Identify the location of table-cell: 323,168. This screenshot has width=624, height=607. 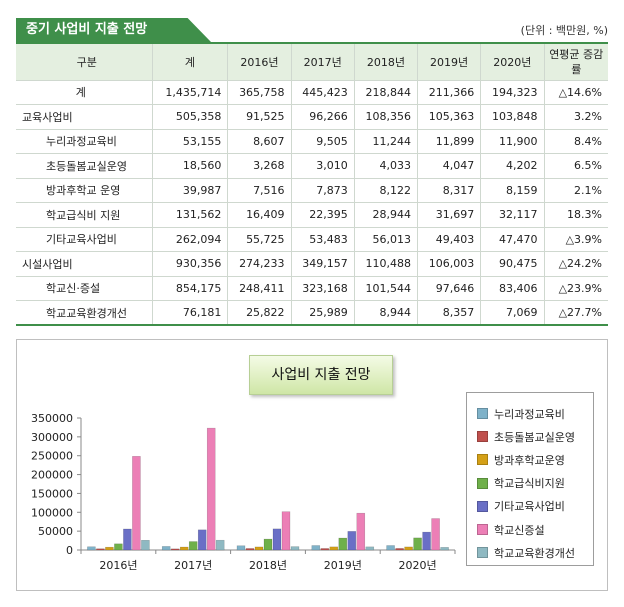
(322, 288).